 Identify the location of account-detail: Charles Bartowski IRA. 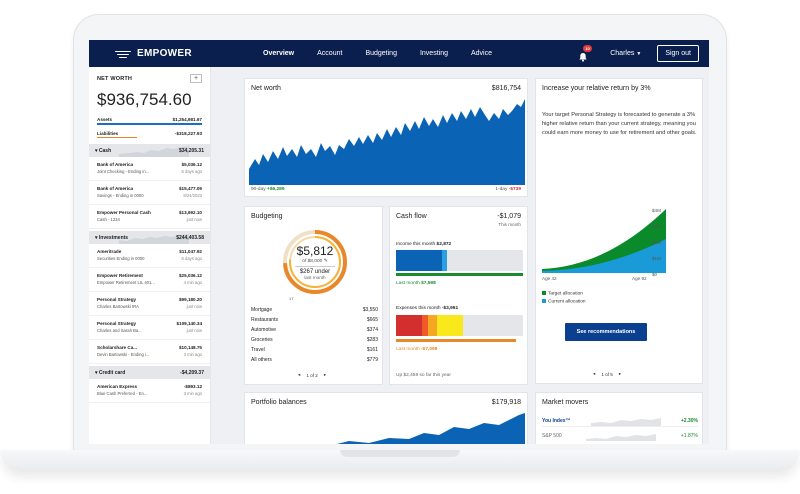
(118, 306).